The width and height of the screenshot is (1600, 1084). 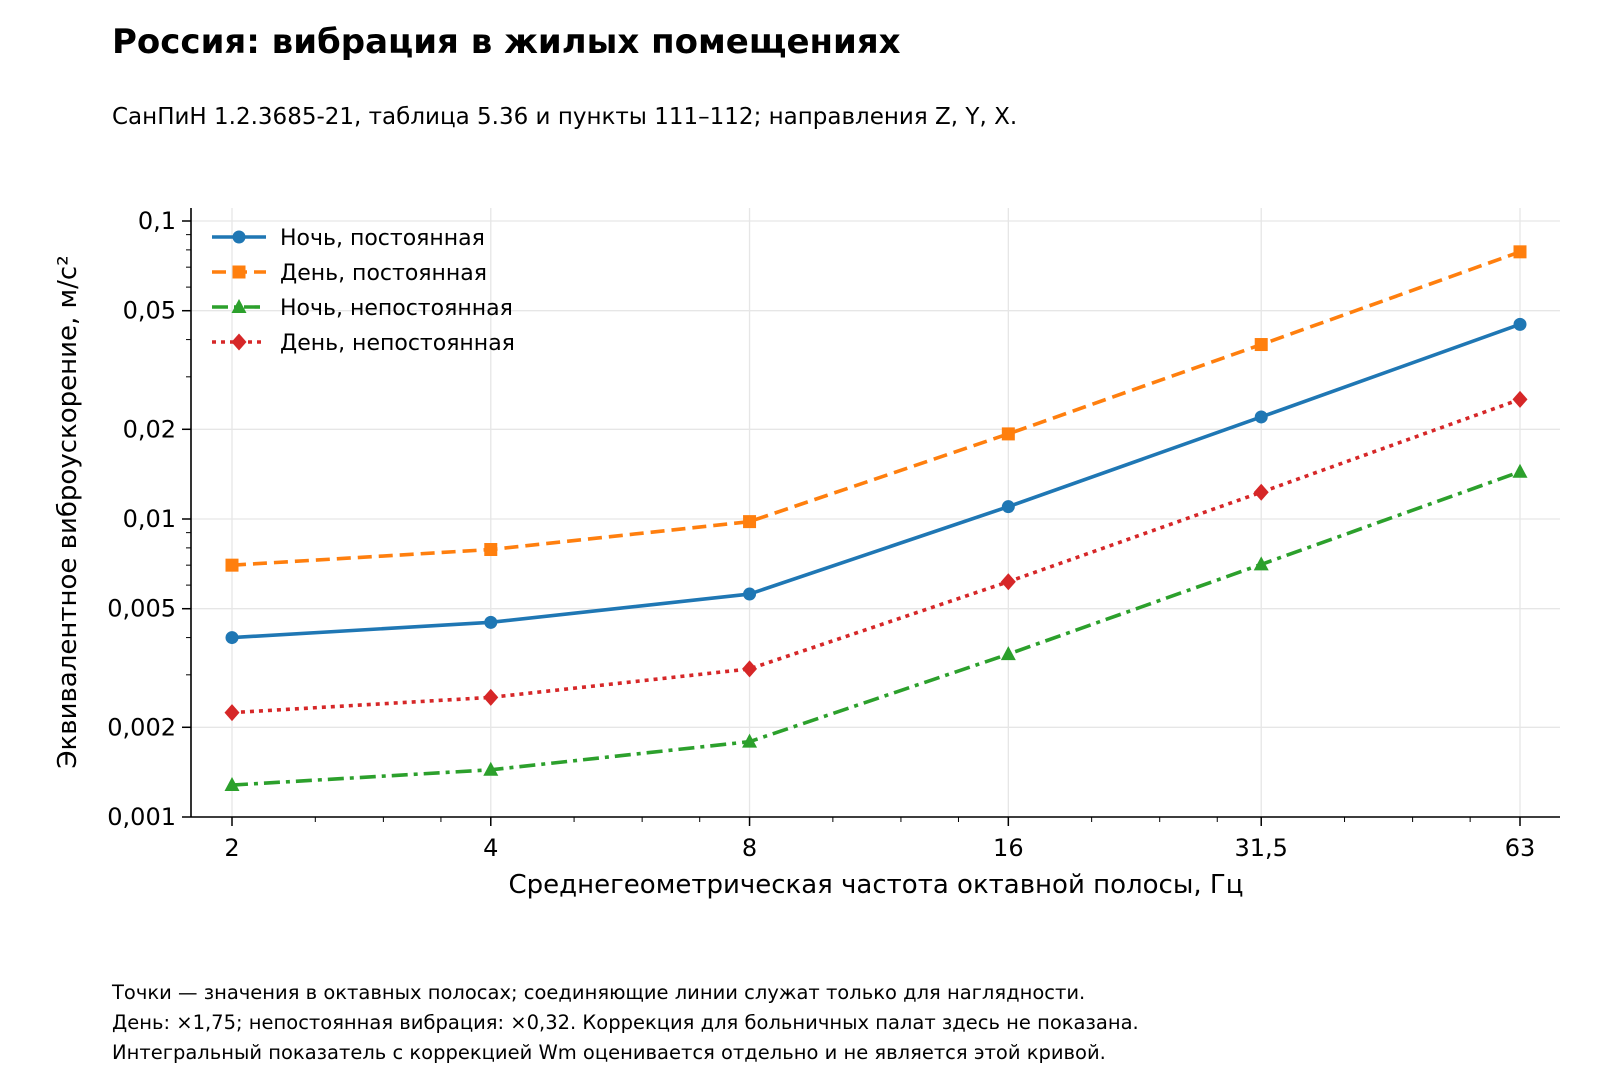 I want to click on x-tick-label: 31,5, so click(x=1261, y=848).